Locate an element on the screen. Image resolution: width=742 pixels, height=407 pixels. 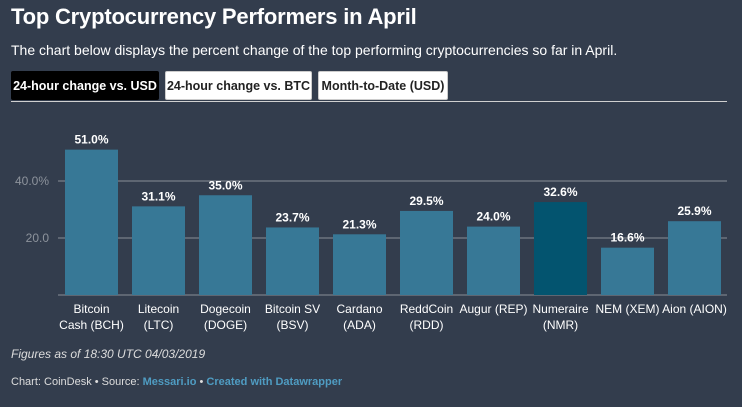
x-tick-label: Augur (REP) is located at coordinates (493, 309).